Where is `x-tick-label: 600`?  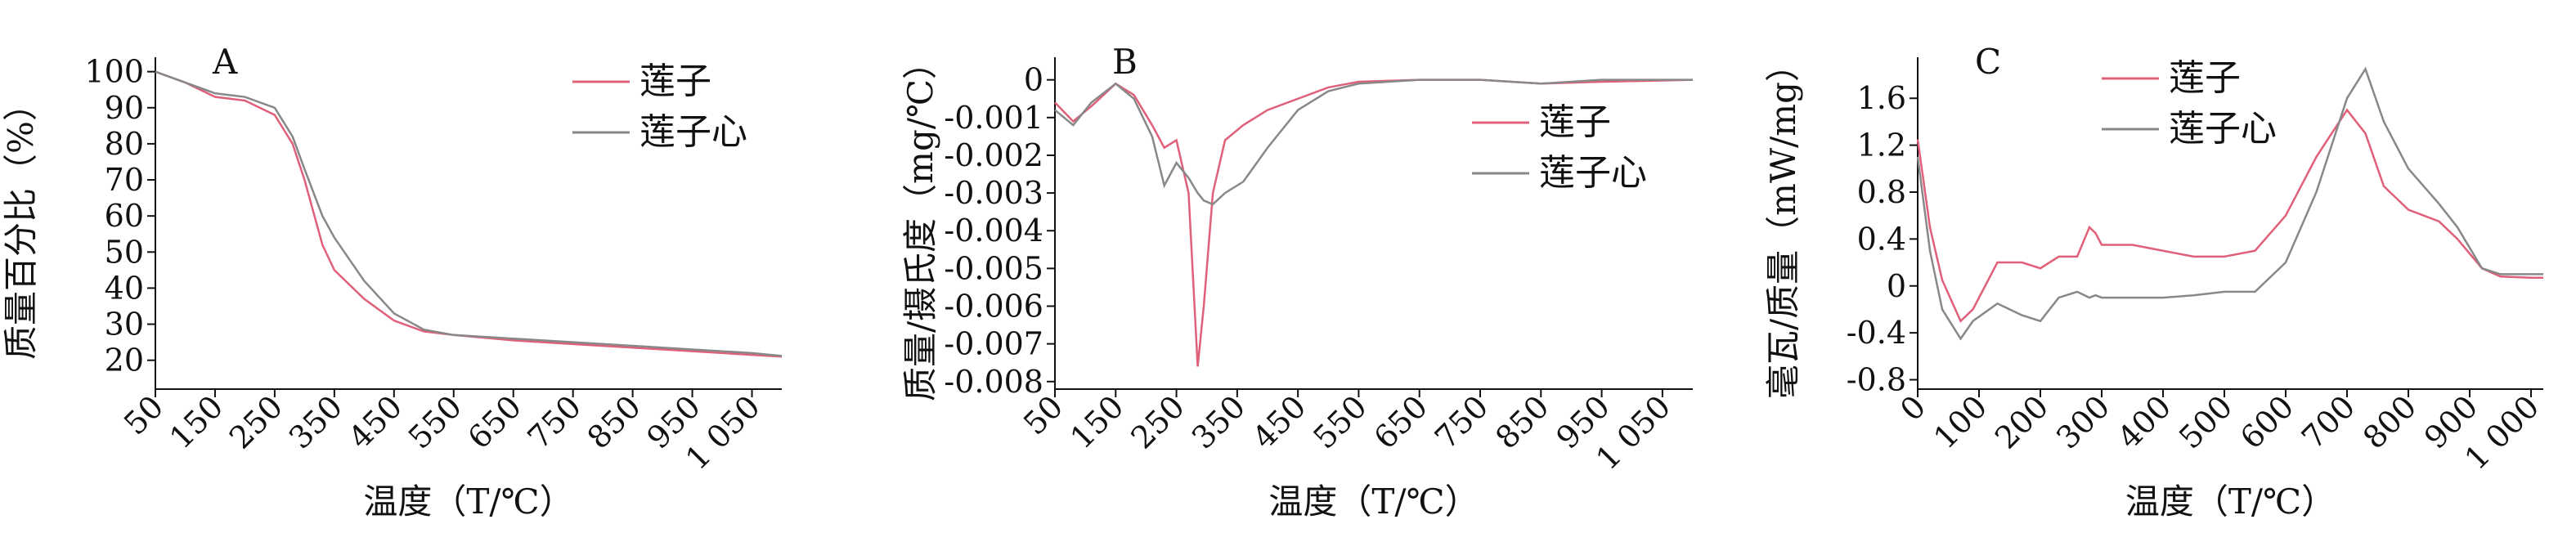
x-tick-label: 600 is located at coordinates (2266, 422).